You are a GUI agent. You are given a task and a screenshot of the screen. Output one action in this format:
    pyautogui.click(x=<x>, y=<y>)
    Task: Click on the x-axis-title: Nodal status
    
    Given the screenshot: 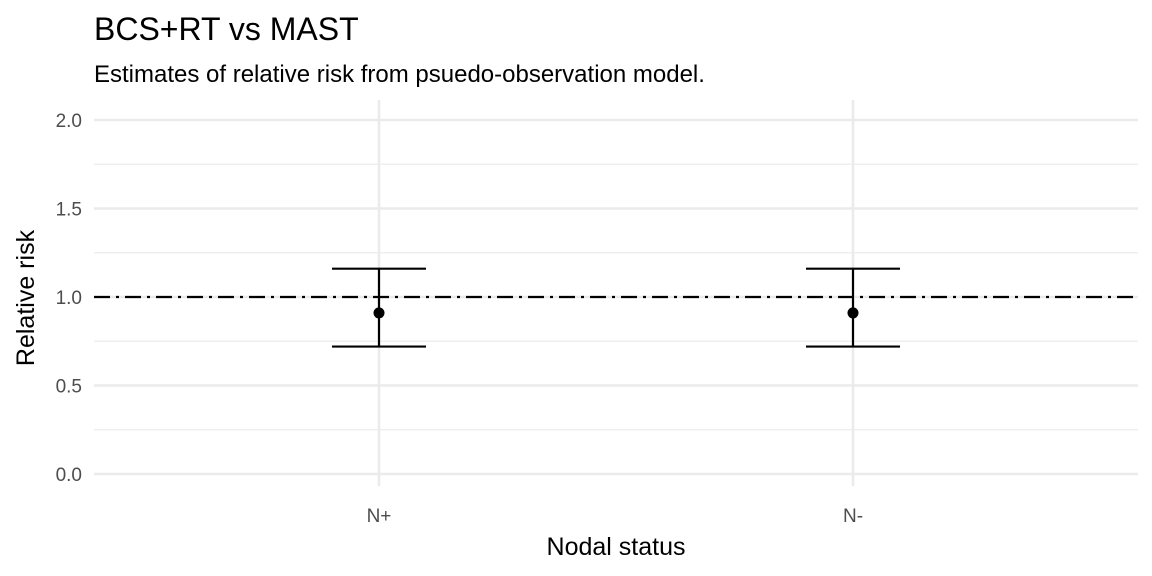 What is the action you would take?
    pyautogui.click(x=616, y=547)
    